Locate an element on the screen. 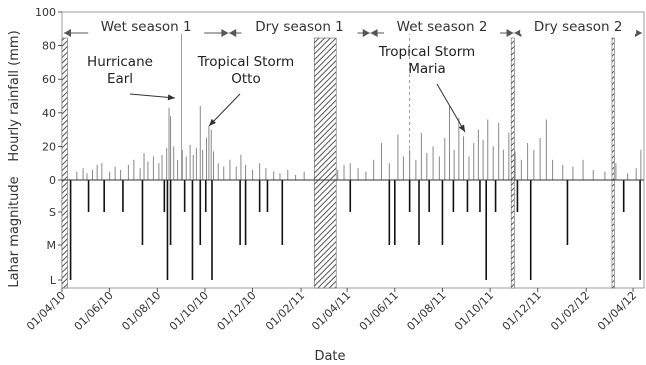 This screenshot has height=365, width=646. bottom-y-axis-ticks: S M L is located at coordinates (54, 246).